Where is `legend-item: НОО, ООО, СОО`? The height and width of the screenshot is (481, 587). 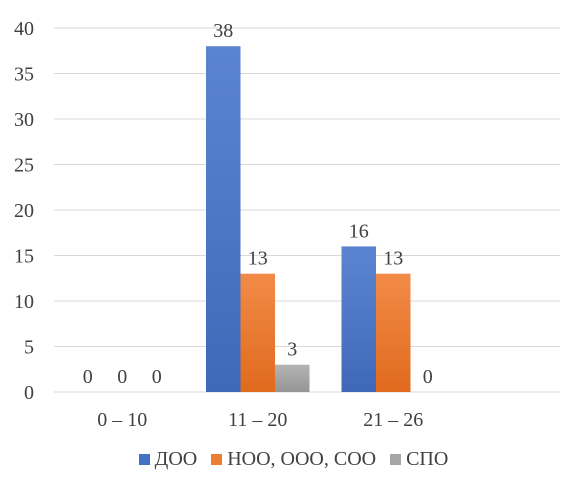
legend-item: НОО, ООО, СОО is located at coordinates (293, 459).